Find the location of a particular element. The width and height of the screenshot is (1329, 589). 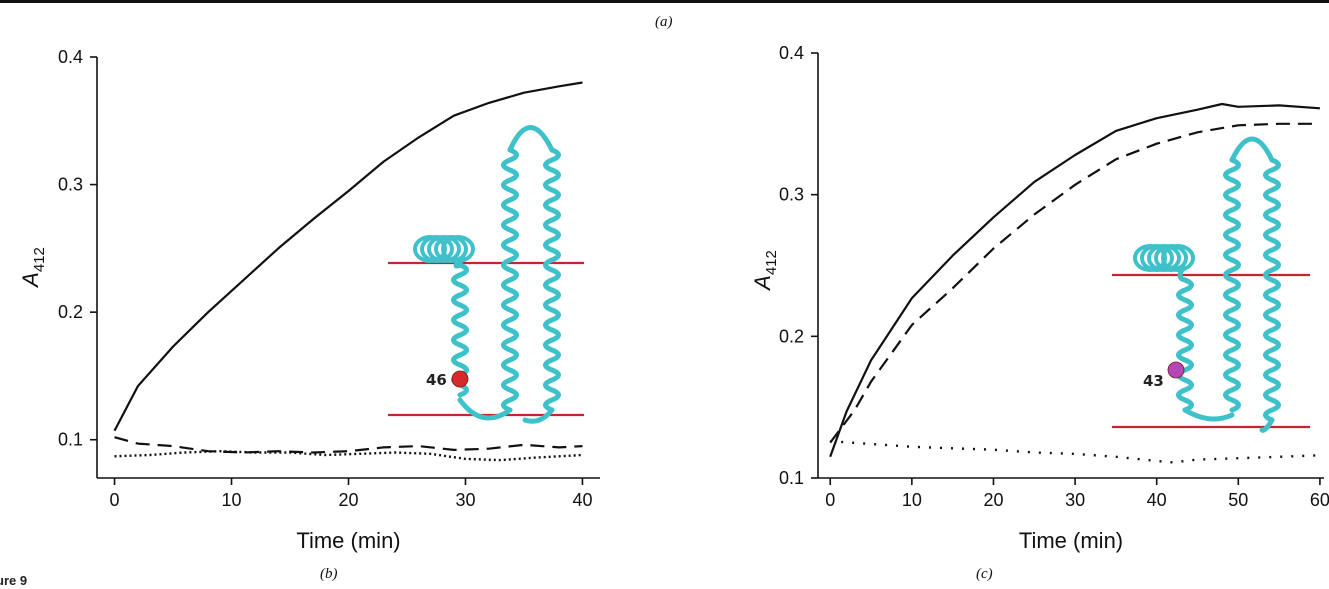

x-tick-label: 50 is located at coordinates (1238, 500).